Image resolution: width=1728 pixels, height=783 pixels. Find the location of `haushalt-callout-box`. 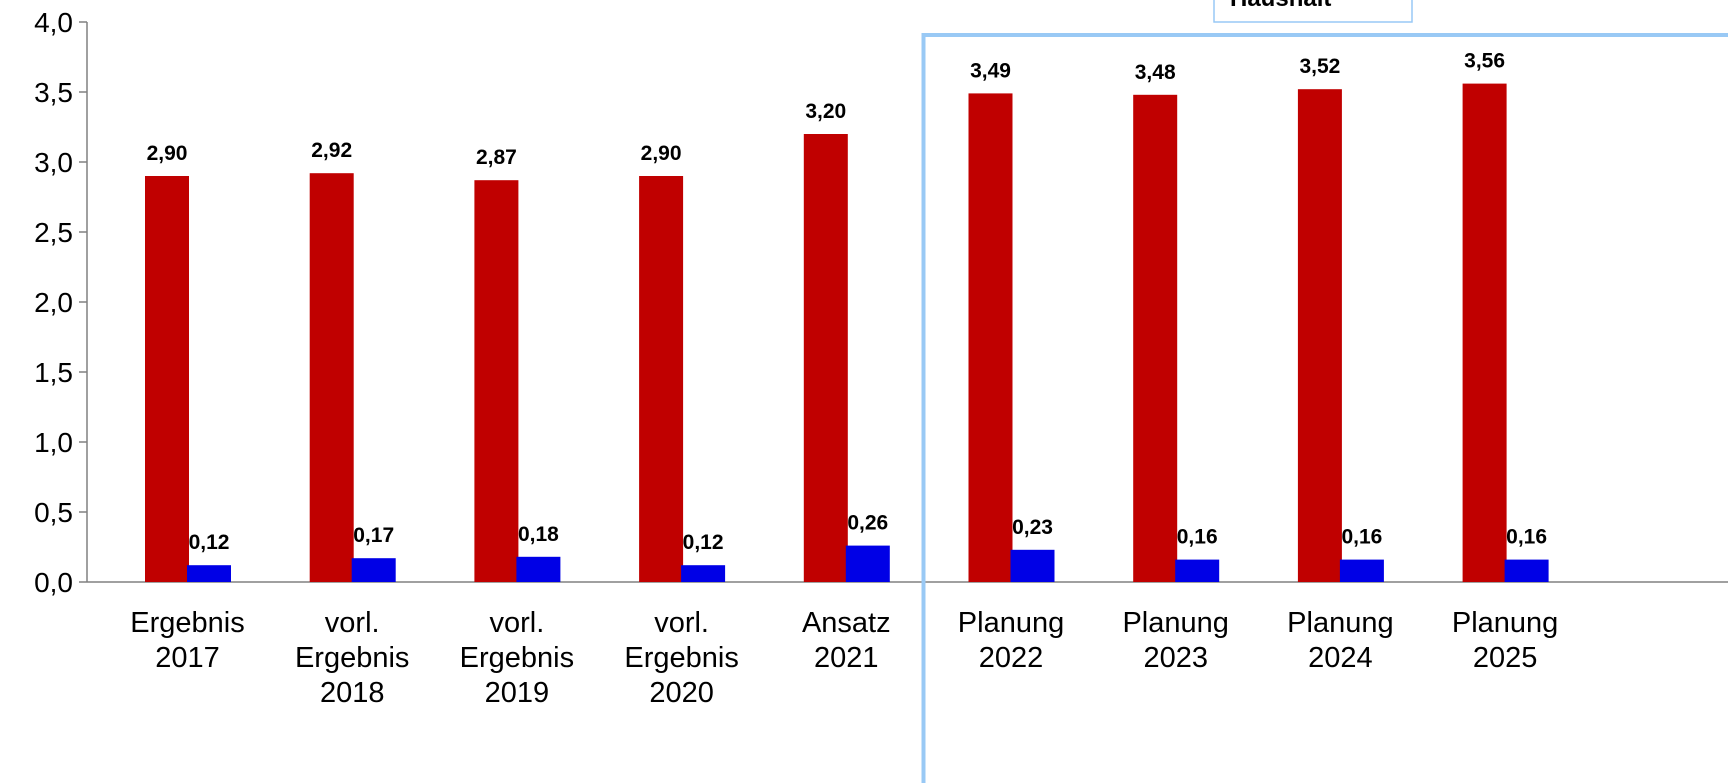

haushalt-callout-box is located at coordinates (1313, 11).